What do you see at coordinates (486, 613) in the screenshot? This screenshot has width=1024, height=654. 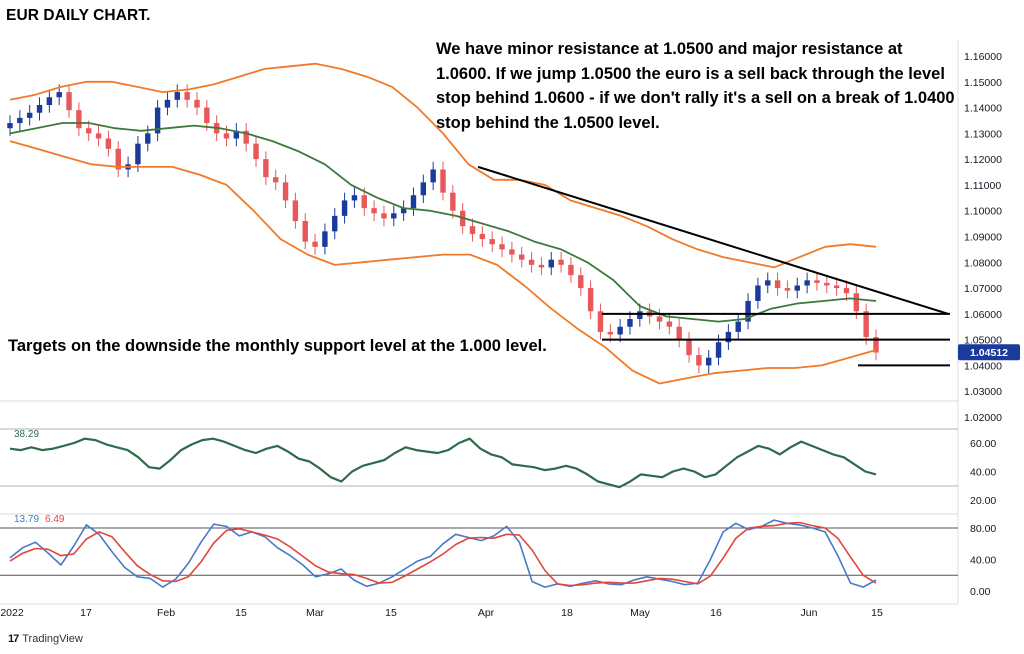 I see `time-tick-label: Apr` at bounding box center [486, 613].